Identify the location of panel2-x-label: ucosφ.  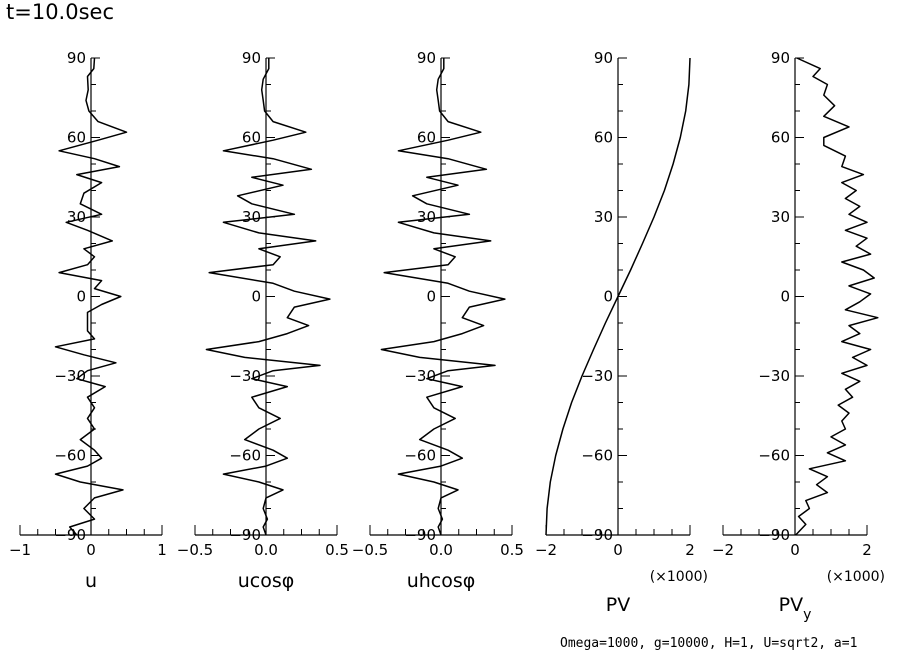
(266, 581).